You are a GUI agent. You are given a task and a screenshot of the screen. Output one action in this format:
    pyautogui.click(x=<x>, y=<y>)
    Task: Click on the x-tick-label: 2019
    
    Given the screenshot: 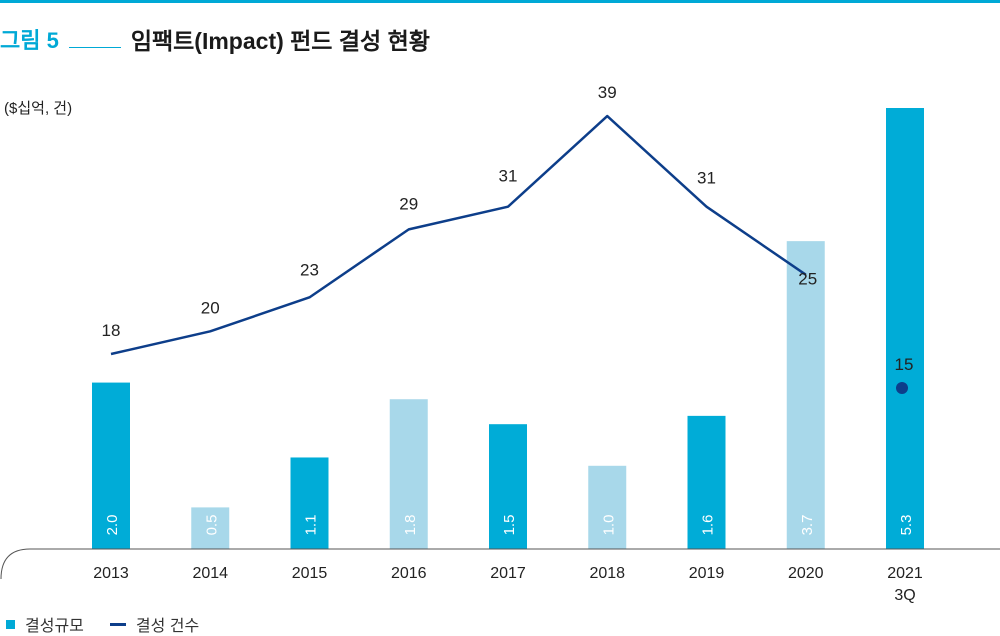 What is the action you would take?
    pyautogui.click(x=707, y=573)
    